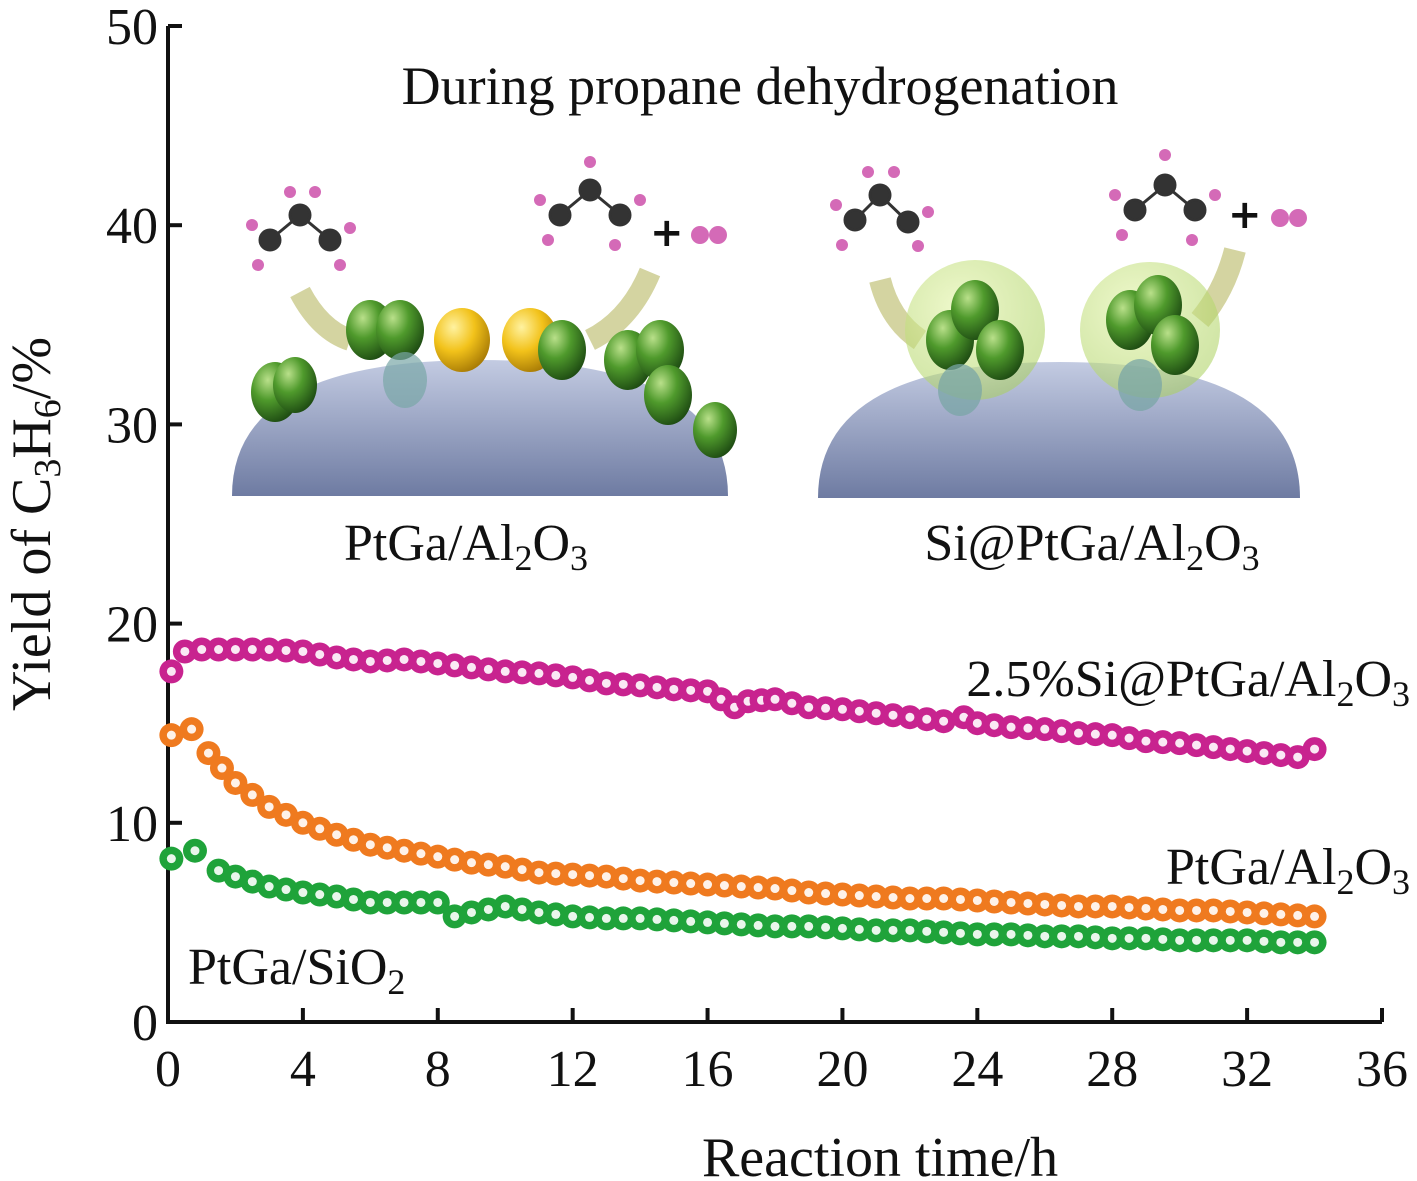 The height and width of the screenshot is (1181, 1417). I want to click on series-label-ptga-al2o3: PtGa/Al2O3, so click(1288, 870).